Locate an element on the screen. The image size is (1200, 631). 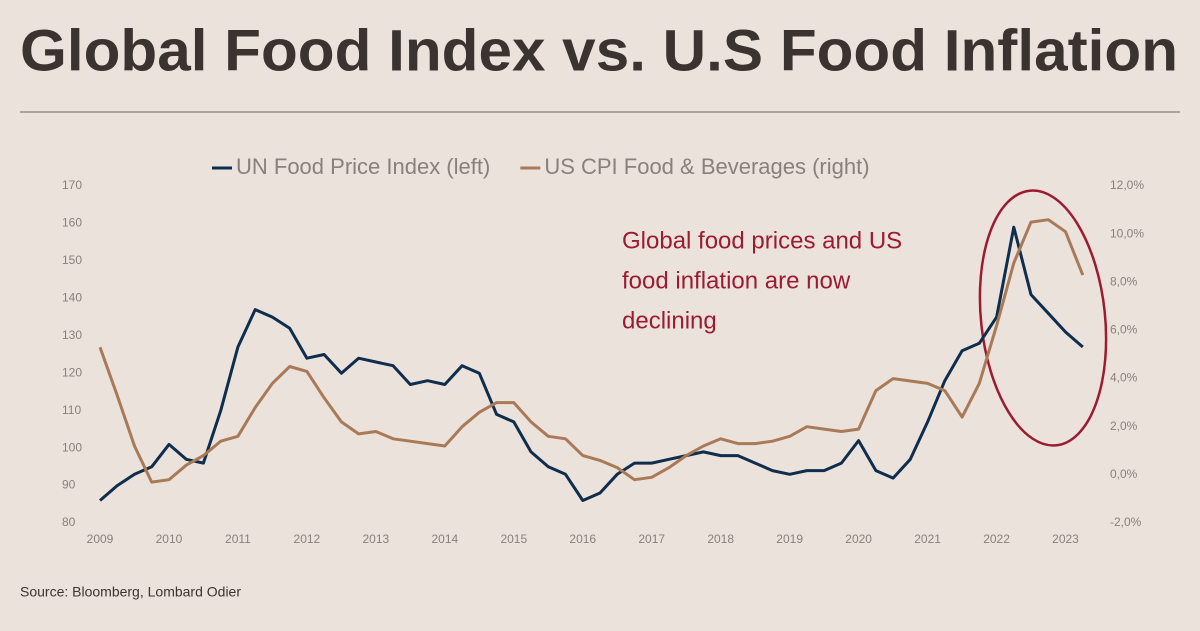
x-tick-label: 2016 is located at coordinates (582, 539).